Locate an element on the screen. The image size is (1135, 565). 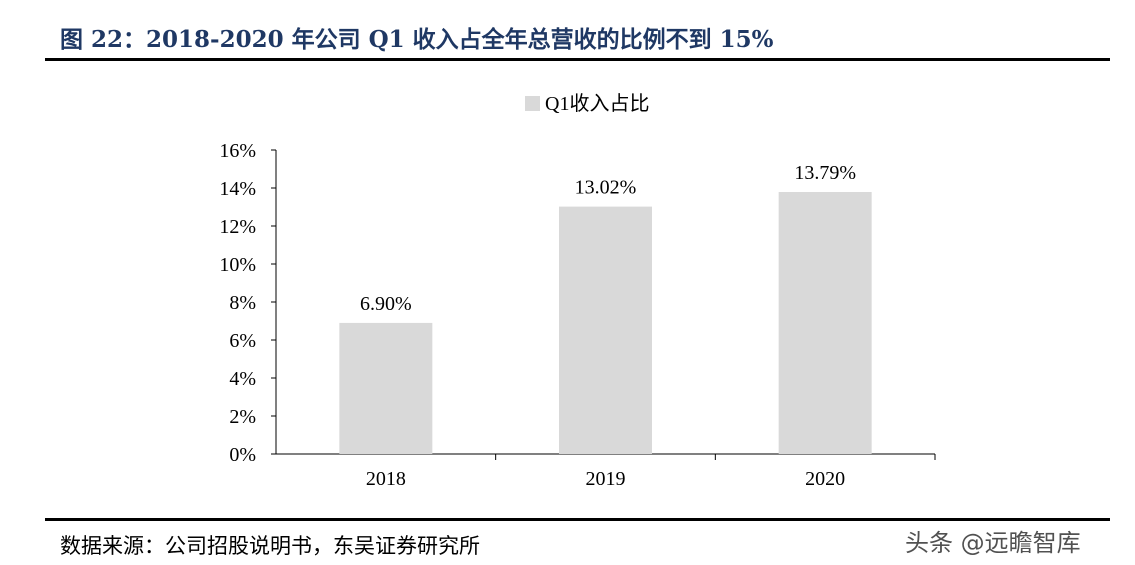
legend-swatch is located at coordinates (532, 103).